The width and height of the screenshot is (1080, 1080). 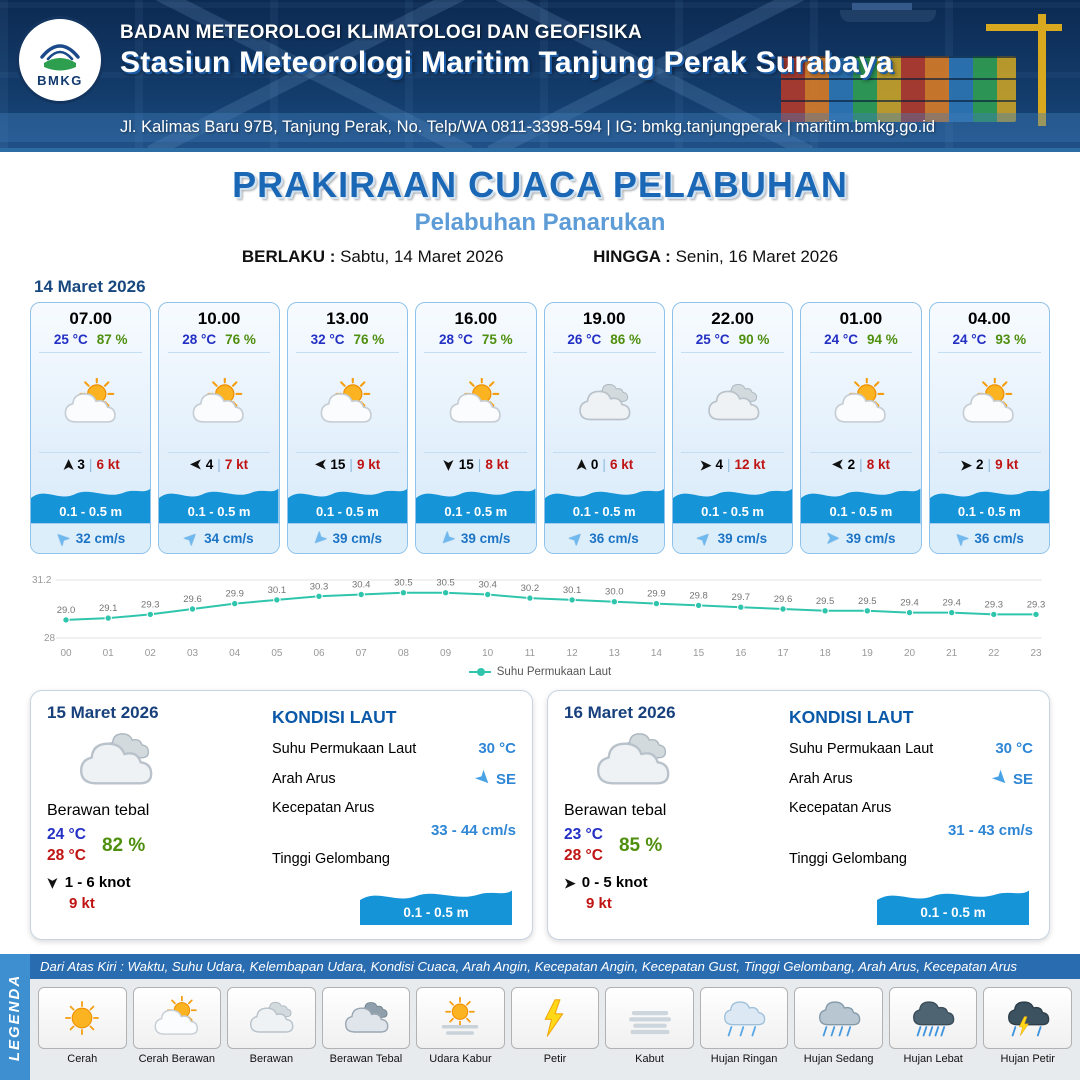 I want to click on bmkg-logo: BMKG, so click(x=60, y=60).